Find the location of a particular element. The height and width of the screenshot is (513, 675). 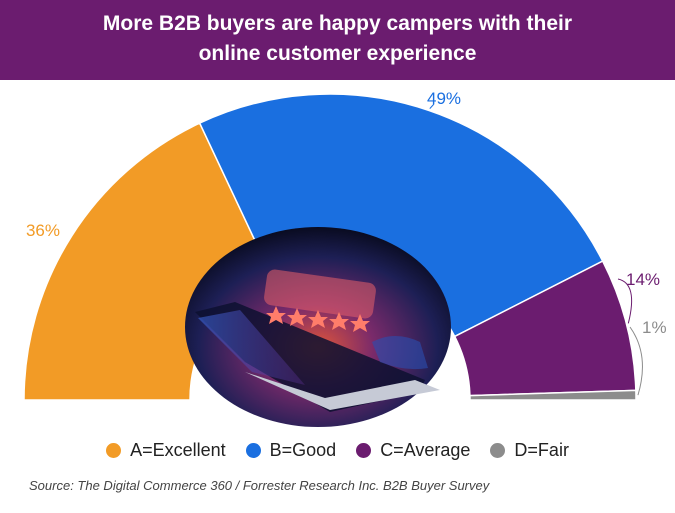

legend-item-fair: D=Fair is located at coordinates (529, 450).